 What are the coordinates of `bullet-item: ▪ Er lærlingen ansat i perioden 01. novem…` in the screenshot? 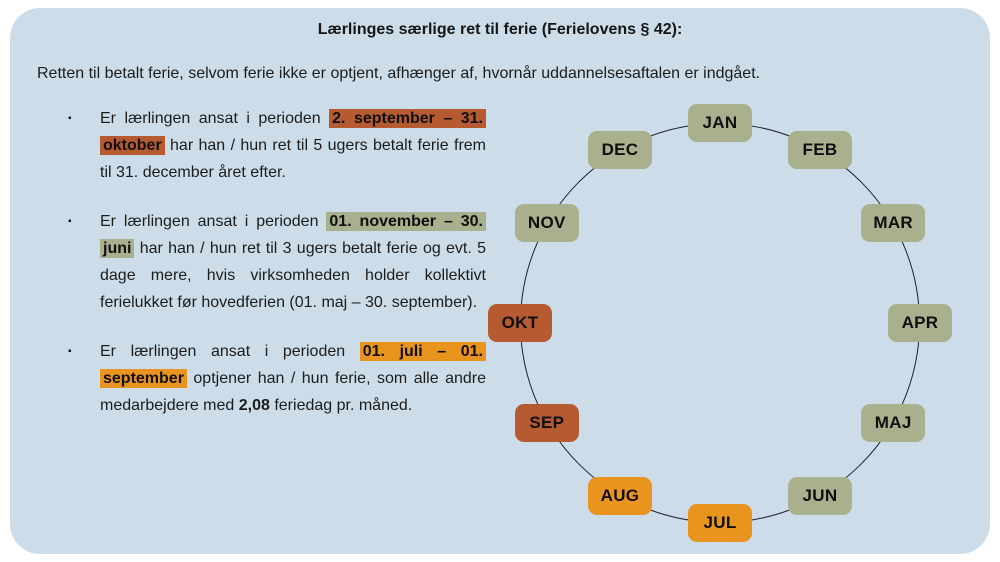 It's located at (277, 262).